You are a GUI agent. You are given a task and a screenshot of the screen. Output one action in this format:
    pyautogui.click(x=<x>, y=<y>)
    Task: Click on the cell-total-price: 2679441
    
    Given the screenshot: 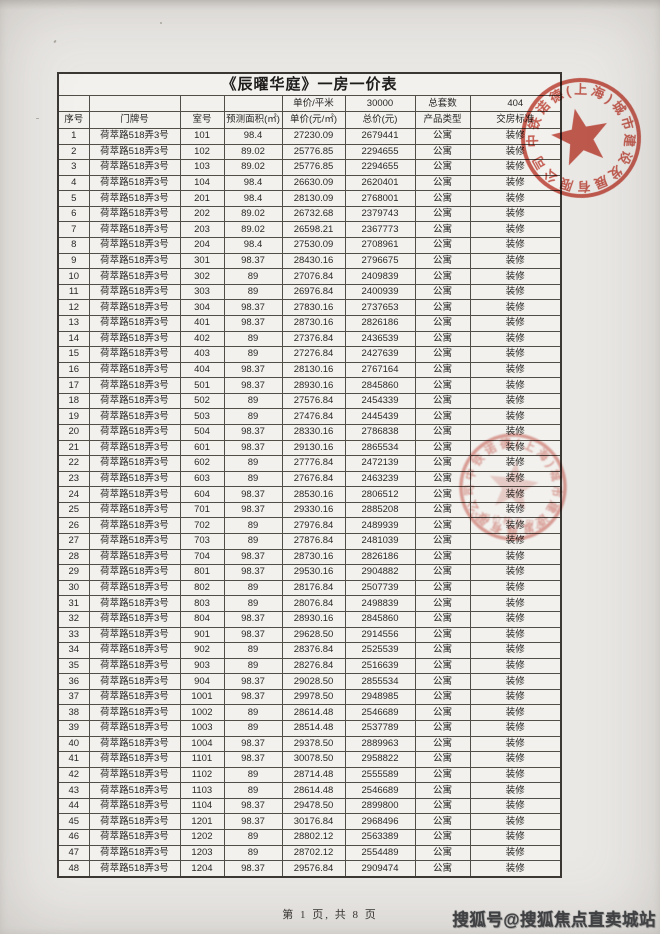 What is the action you would take?
    pyautogui.click(x=380, y=136)
    